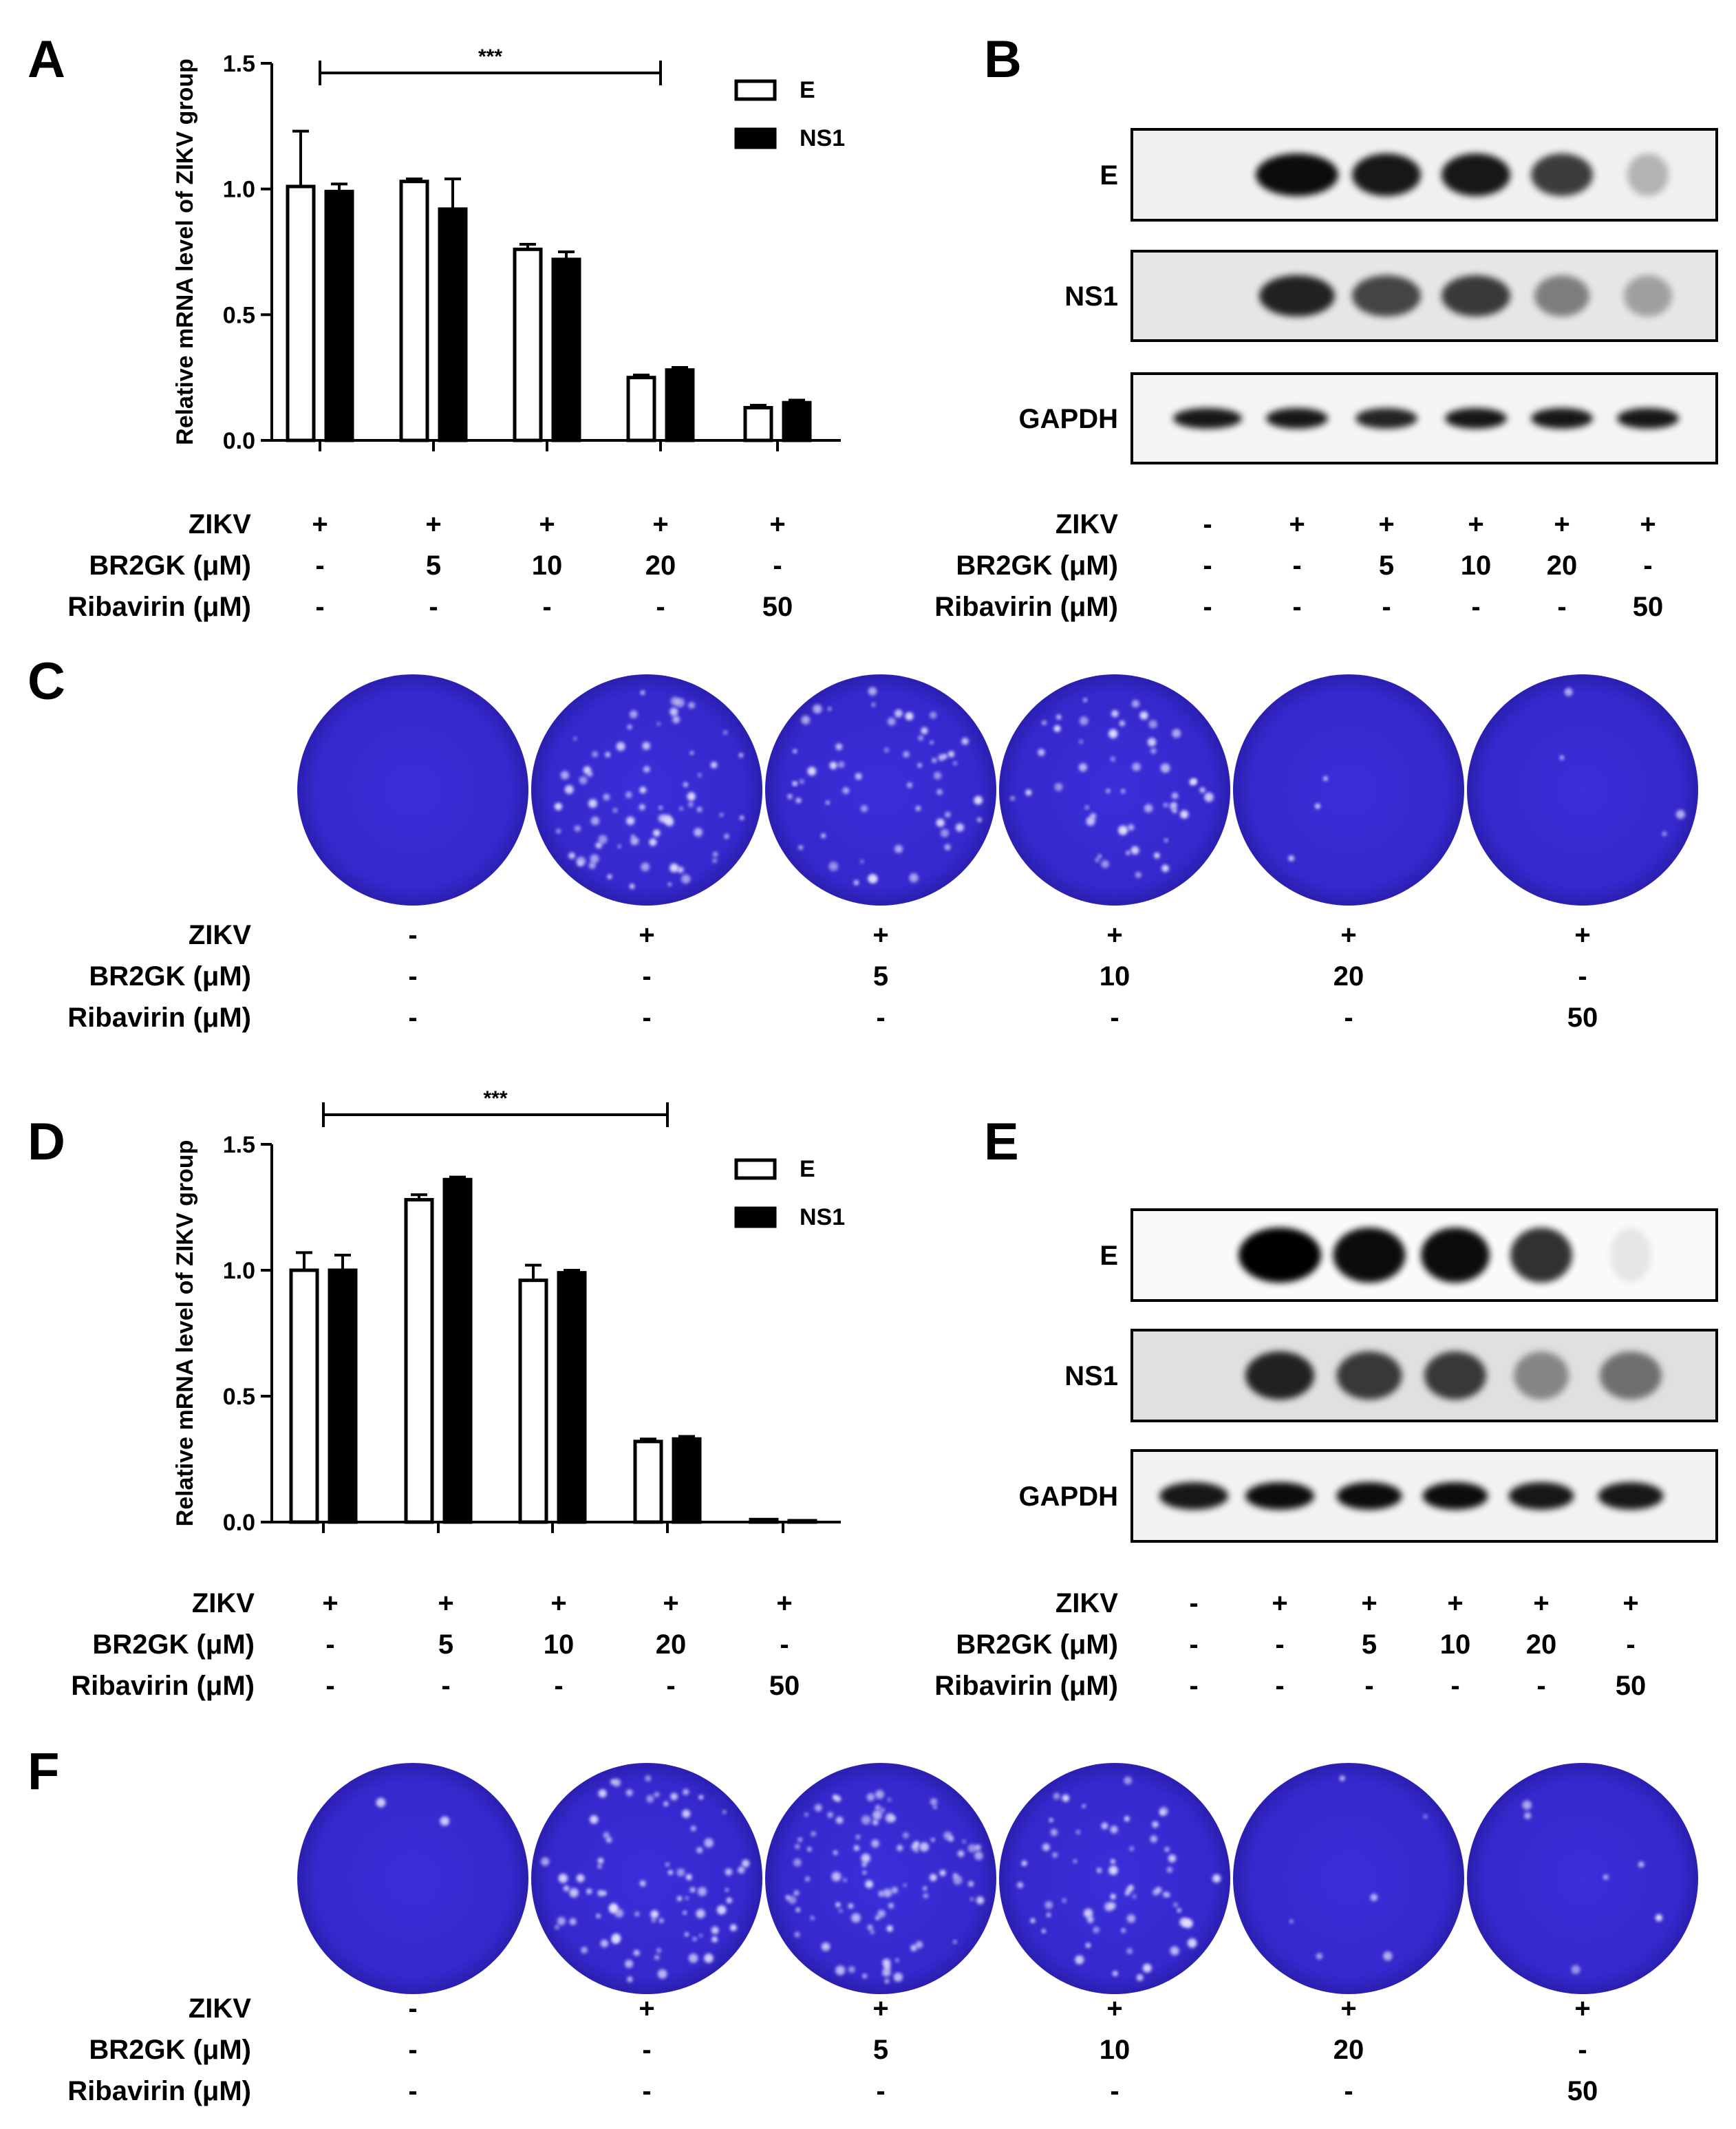 The image size is (1736, 2129). What do you see at coordinates (412, 935) in the screenshot?
I see `cell-zikv: -` at bounding box center [412, 935].